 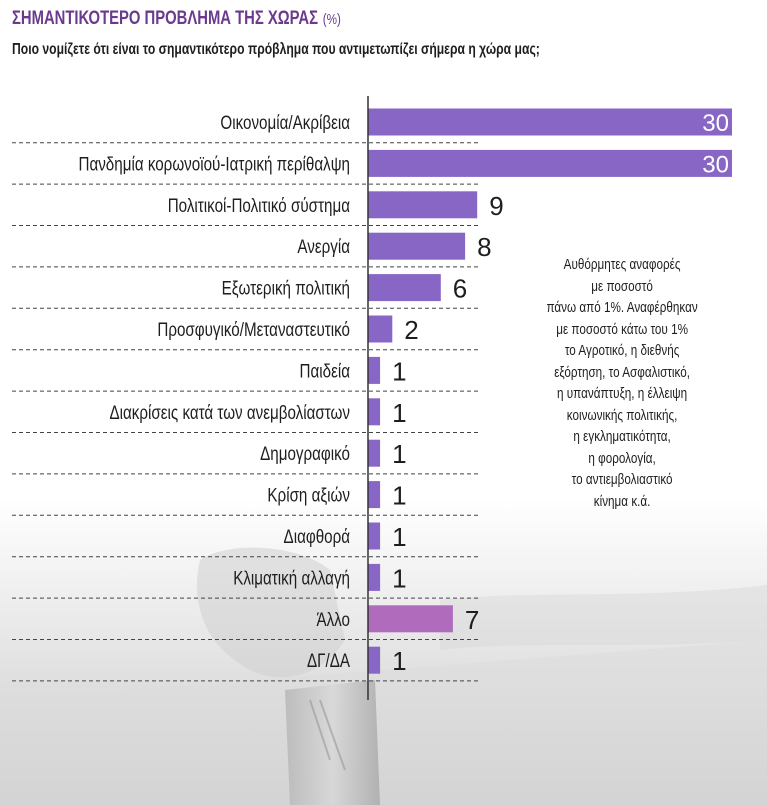 I want to click on category-label: Κρίση αξιών, so click(x=308, y=495).